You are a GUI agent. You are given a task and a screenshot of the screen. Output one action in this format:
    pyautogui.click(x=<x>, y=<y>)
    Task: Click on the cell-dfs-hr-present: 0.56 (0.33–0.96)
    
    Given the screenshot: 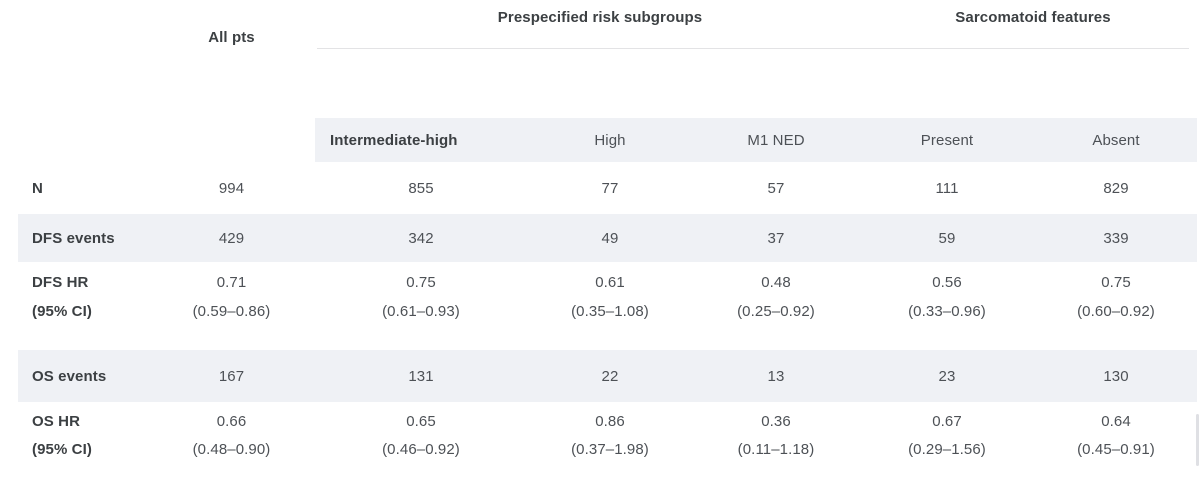 What is the action you would take?
    pyautogui.click(x=947, y=306)
    